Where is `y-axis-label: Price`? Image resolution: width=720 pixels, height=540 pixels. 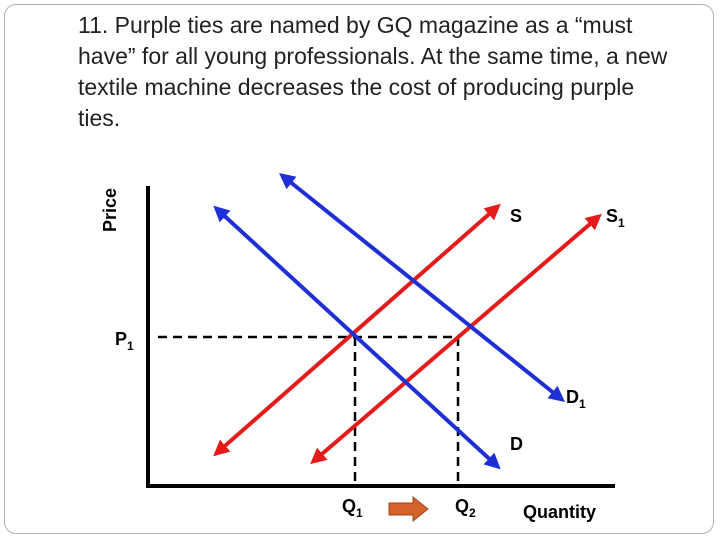 y-axis-label: Price is located at coordinates (110, 210).